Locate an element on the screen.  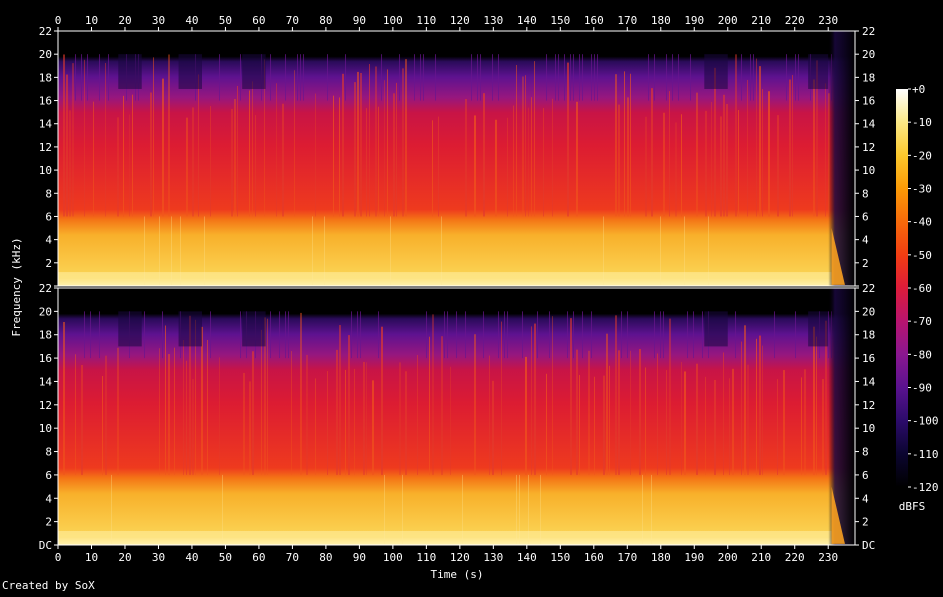
x-tick-label: 100 is located at coordinates (393, 557).